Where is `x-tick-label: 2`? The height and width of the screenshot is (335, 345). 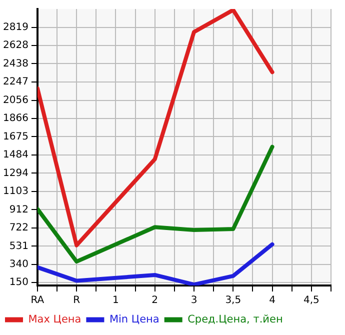
x-tick-label: 2 is located at coordinates (155, 300).